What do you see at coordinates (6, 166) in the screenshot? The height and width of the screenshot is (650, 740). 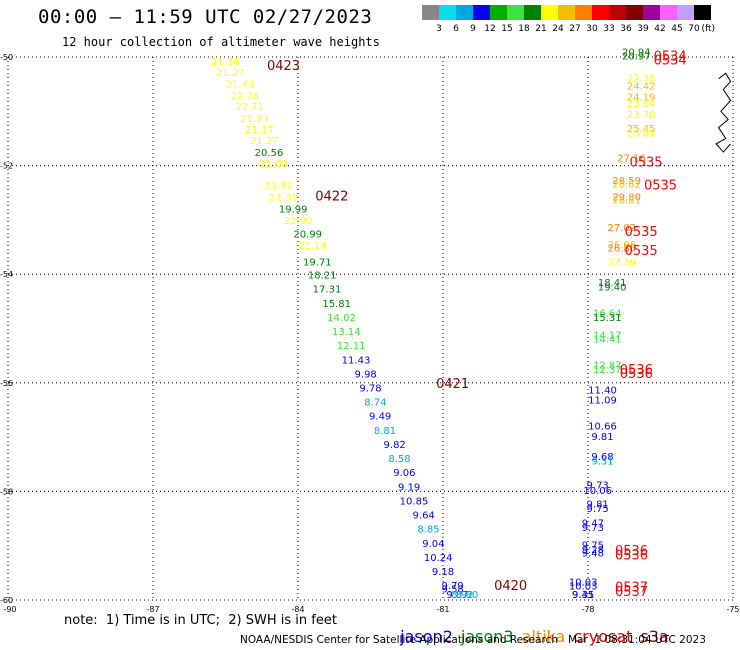 I see `y-tick-label: -52` at bounding box center [6, 166].